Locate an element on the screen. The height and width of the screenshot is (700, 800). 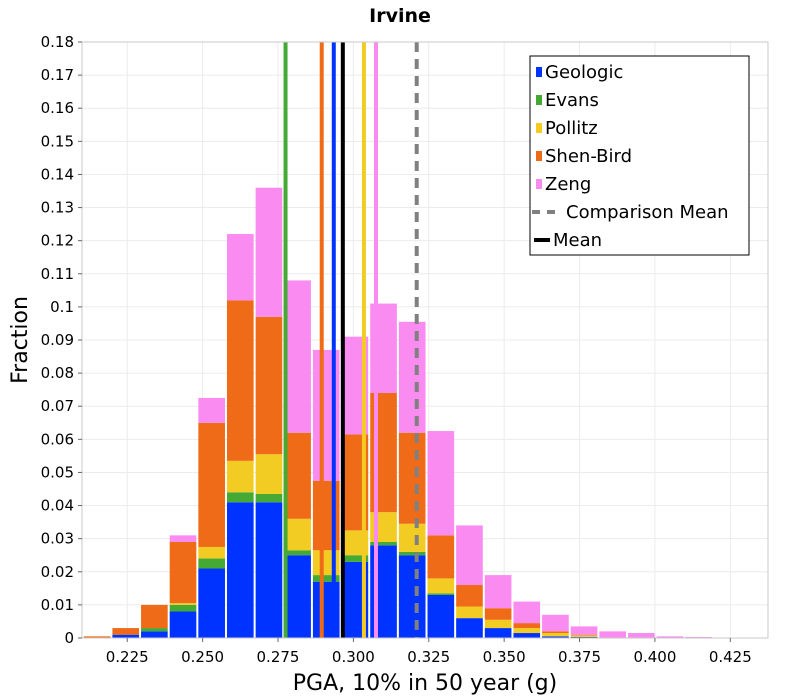
legend-label-comparison-mean: Comparison Mean is located at coordinates (647, 212).